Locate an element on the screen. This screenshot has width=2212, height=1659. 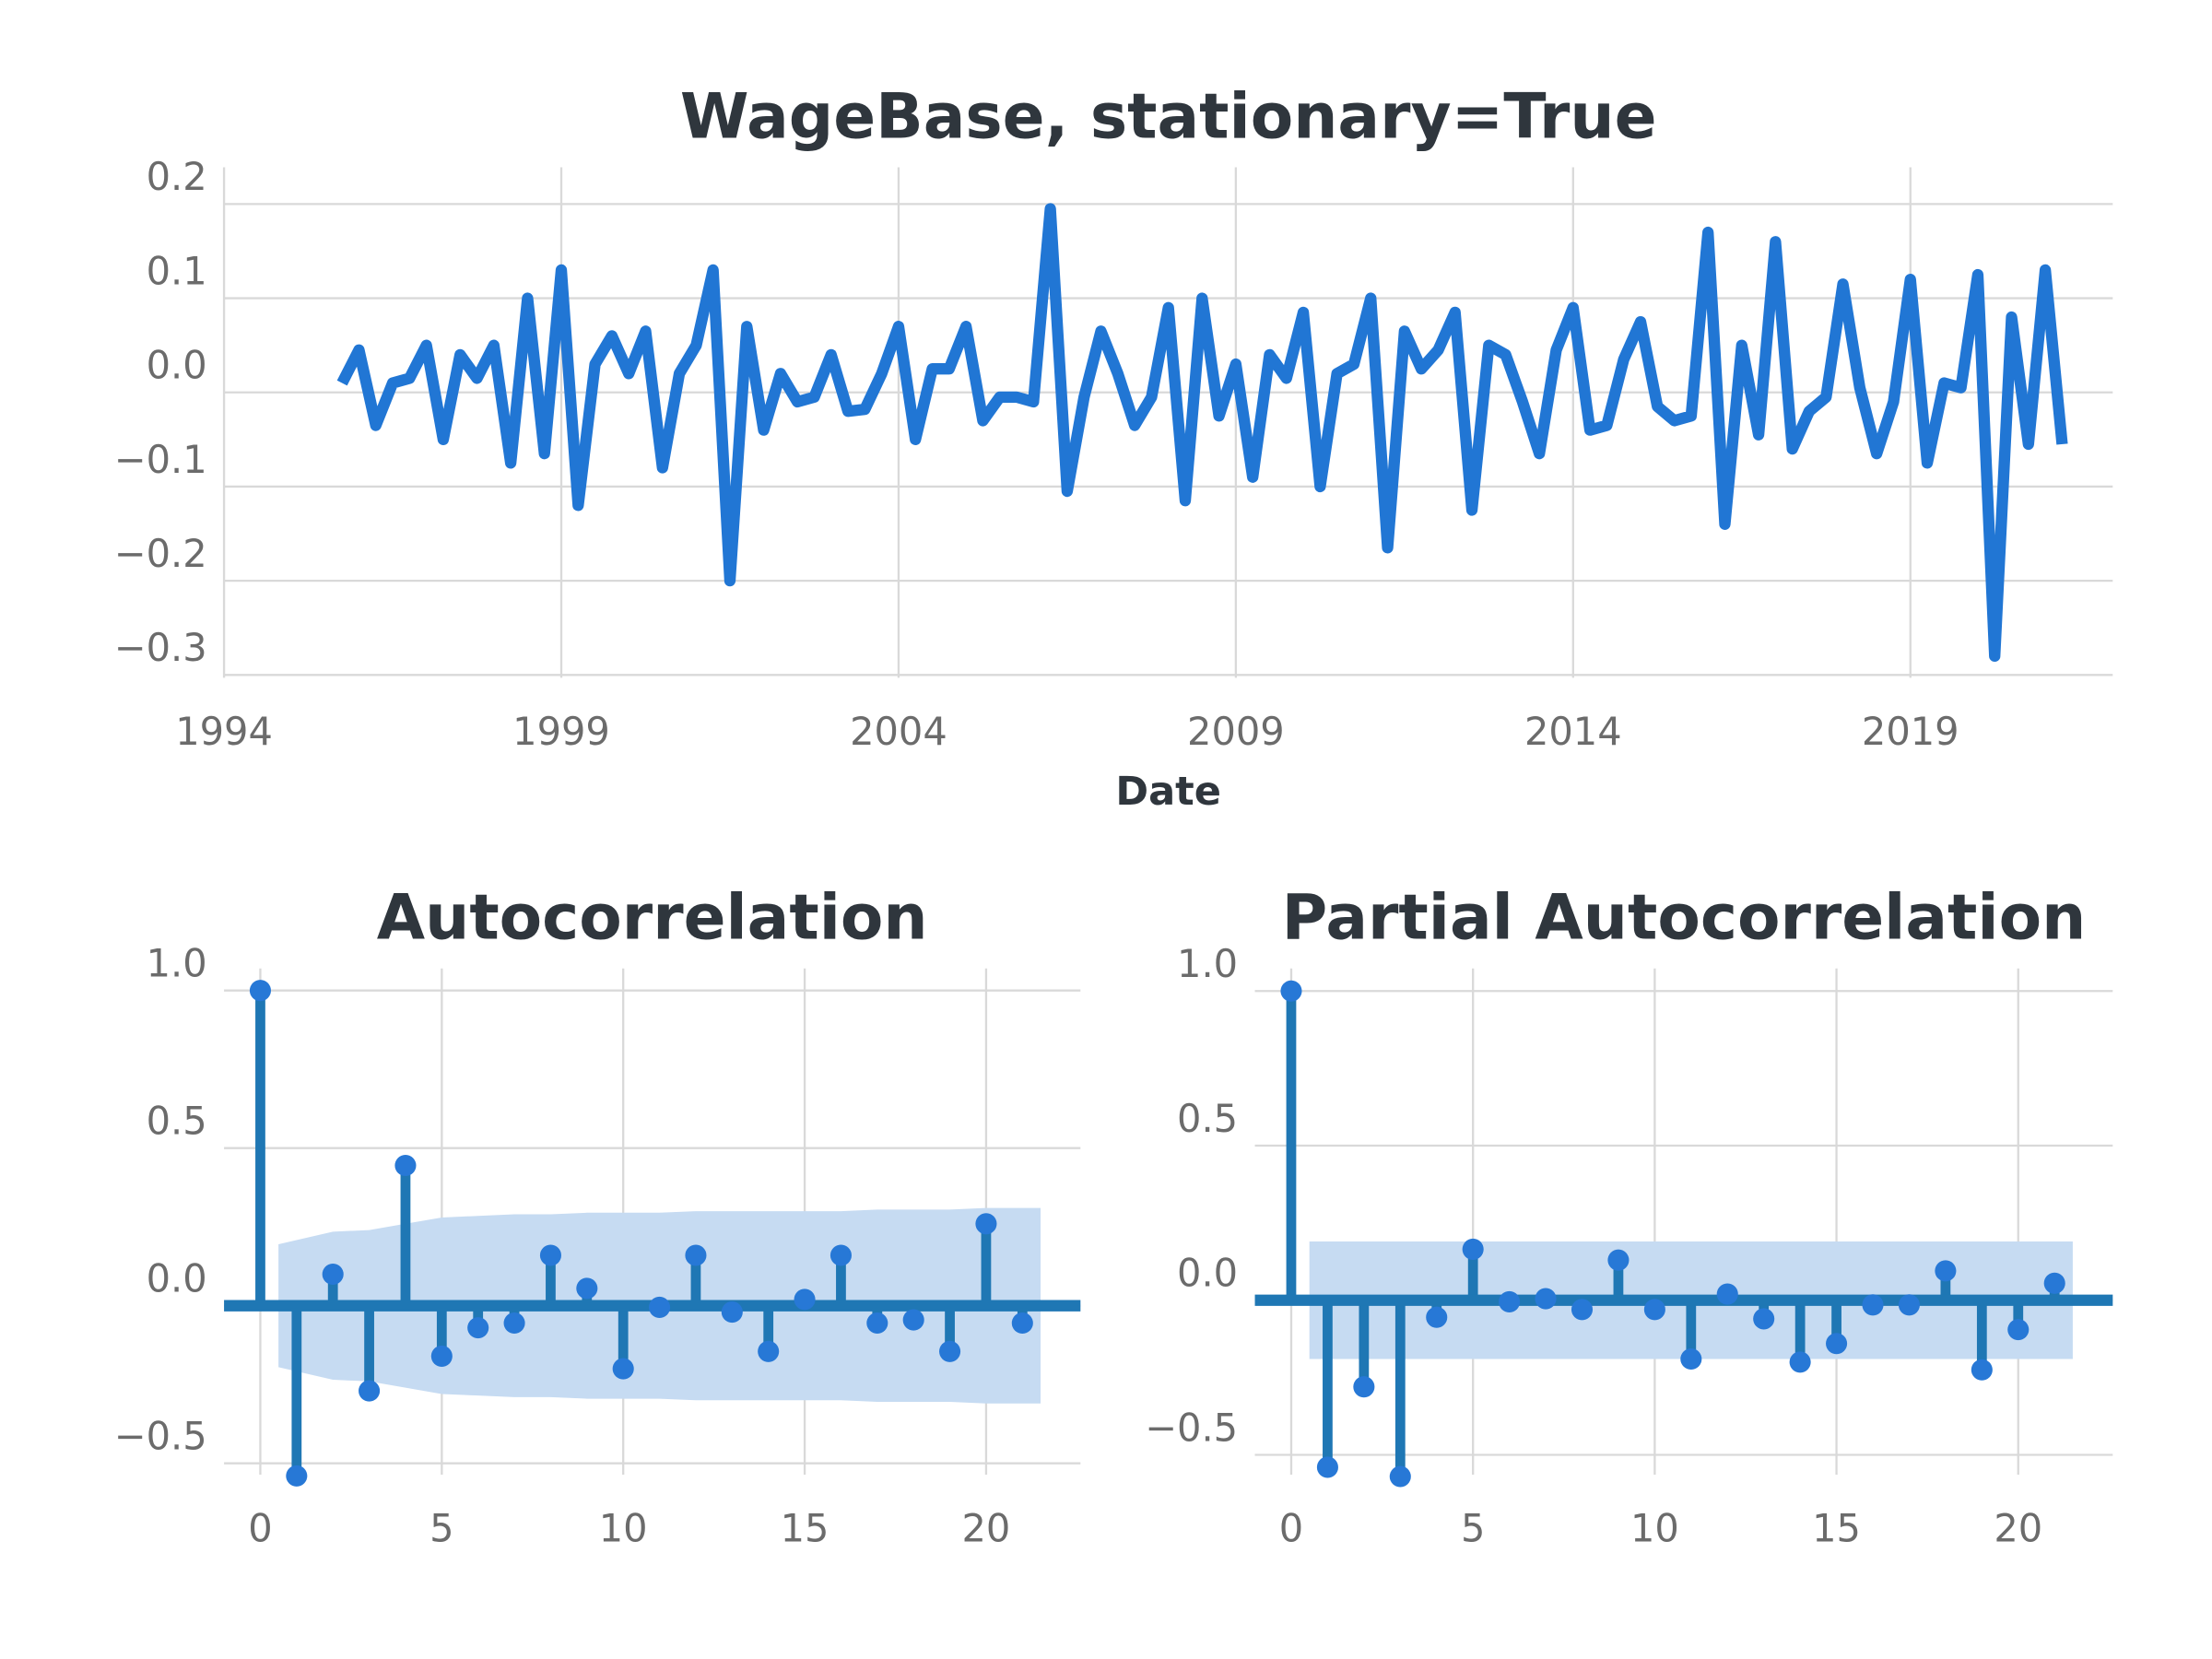
x-tick-label: 2014 is located at coordinates (1573, 731).